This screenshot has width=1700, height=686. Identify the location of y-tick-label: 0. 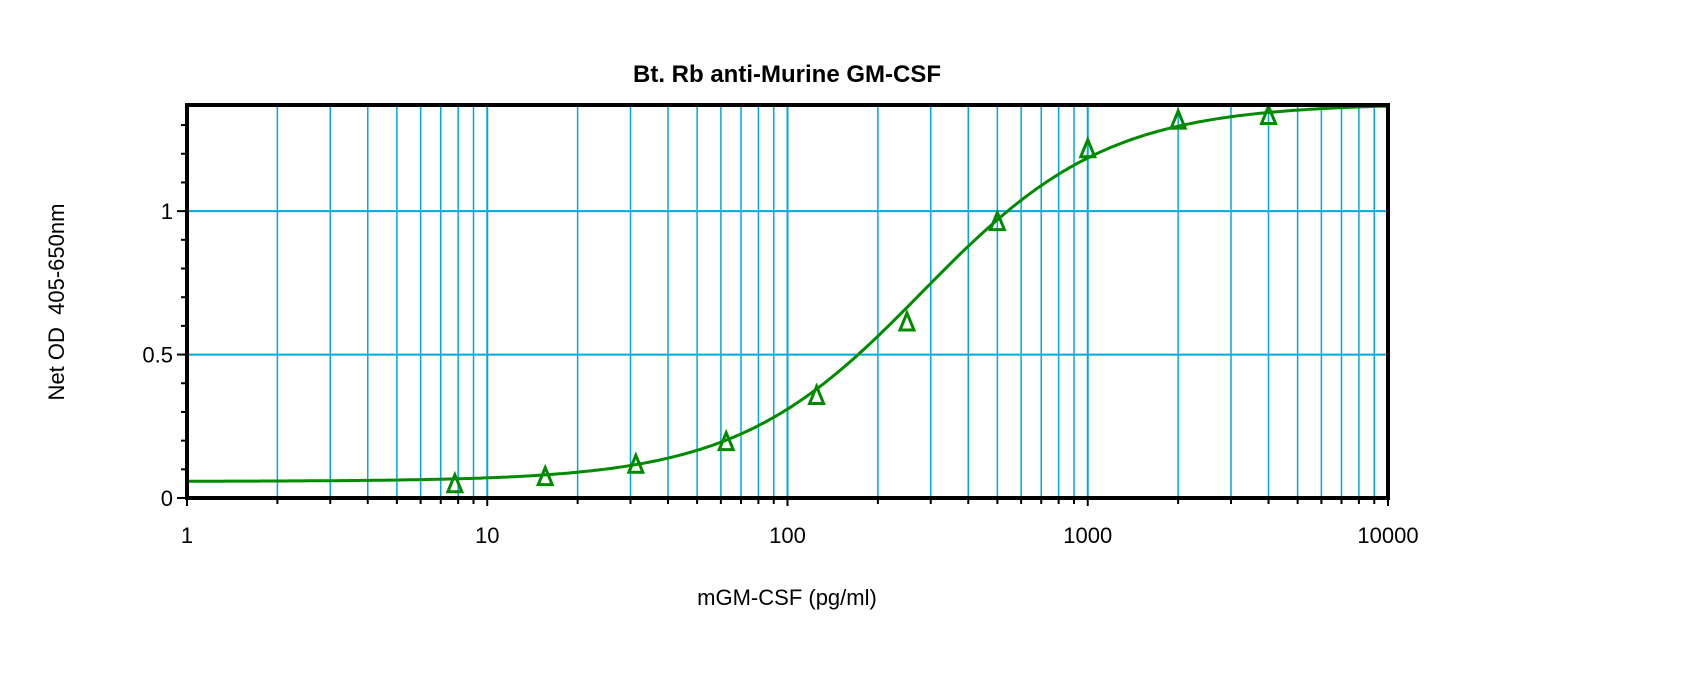
(167, 498).